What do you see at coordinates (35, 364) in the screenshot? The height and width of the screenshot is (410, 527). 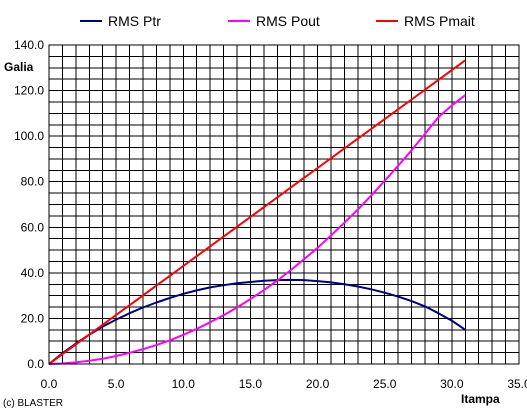 I see `y-tick-label: 0.0` at bounding box center [35, 364].